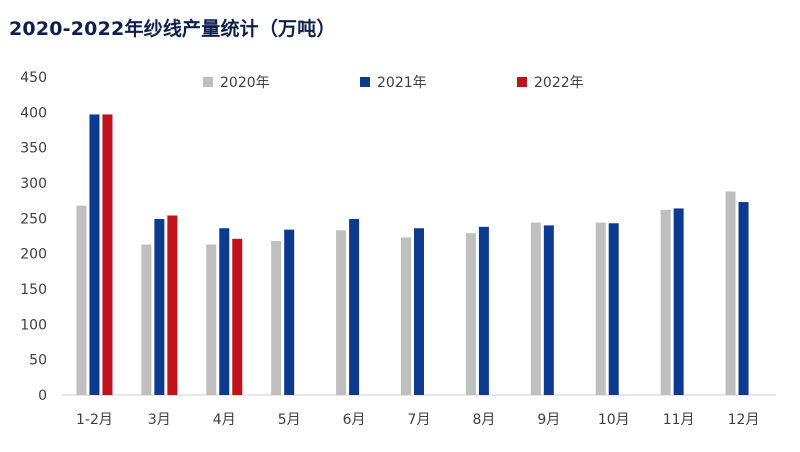 Image resolution: width=800 pixels, height=452 pixels. I want to click on legend-label: 2020年, so click(245, 83).